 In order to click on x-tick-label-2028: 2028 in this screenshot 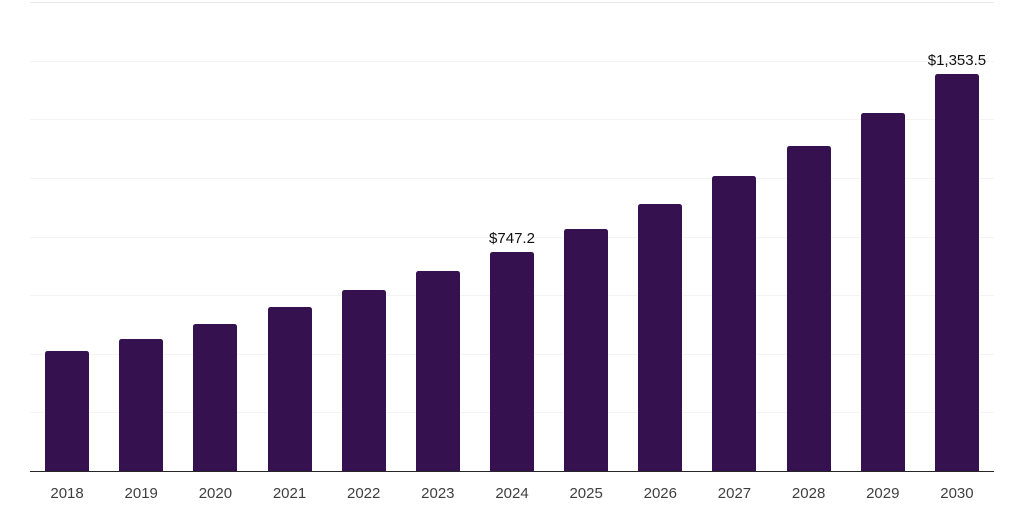, I will do `click(808, 493)`.